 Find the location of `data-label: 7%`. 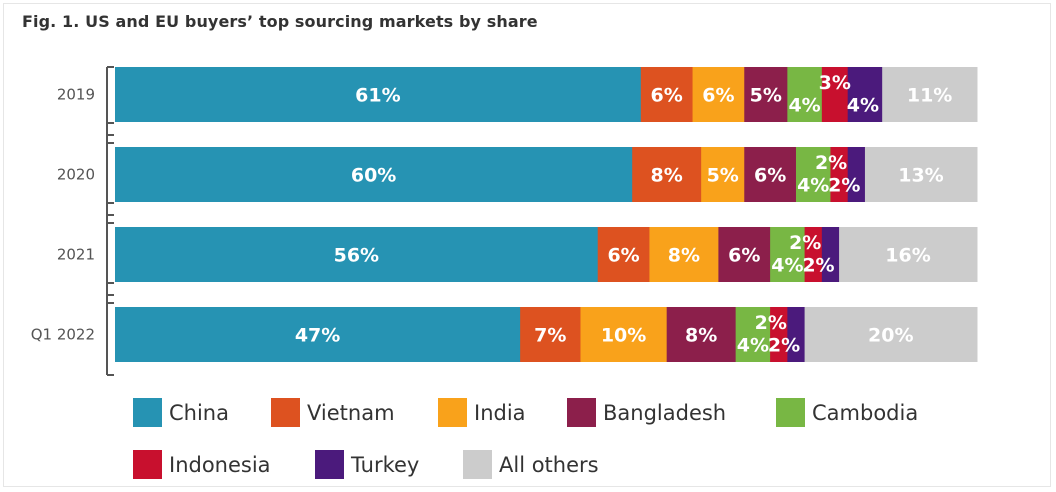

data-label: 7% is located at coordinates (550, 336).